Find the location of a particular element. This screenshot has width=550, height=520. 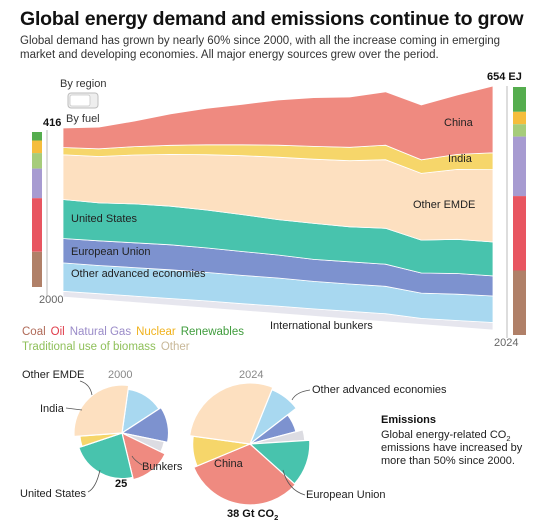

toggle-option-by-region: By region is located at coordinates (83, 84).